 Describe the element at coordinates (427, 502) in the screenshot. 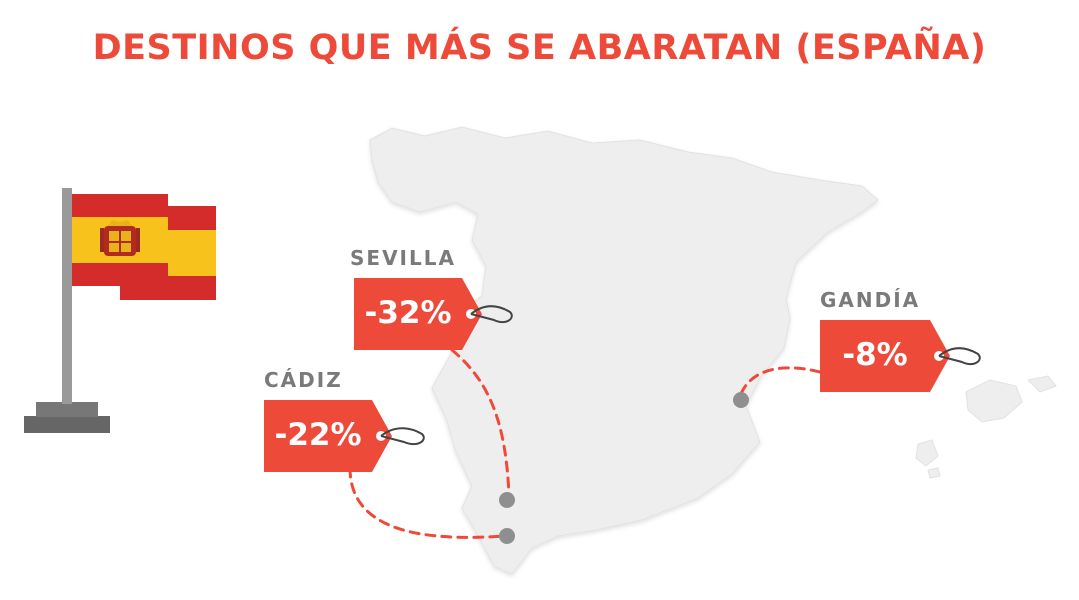

I see `route-cadiz` at that location.